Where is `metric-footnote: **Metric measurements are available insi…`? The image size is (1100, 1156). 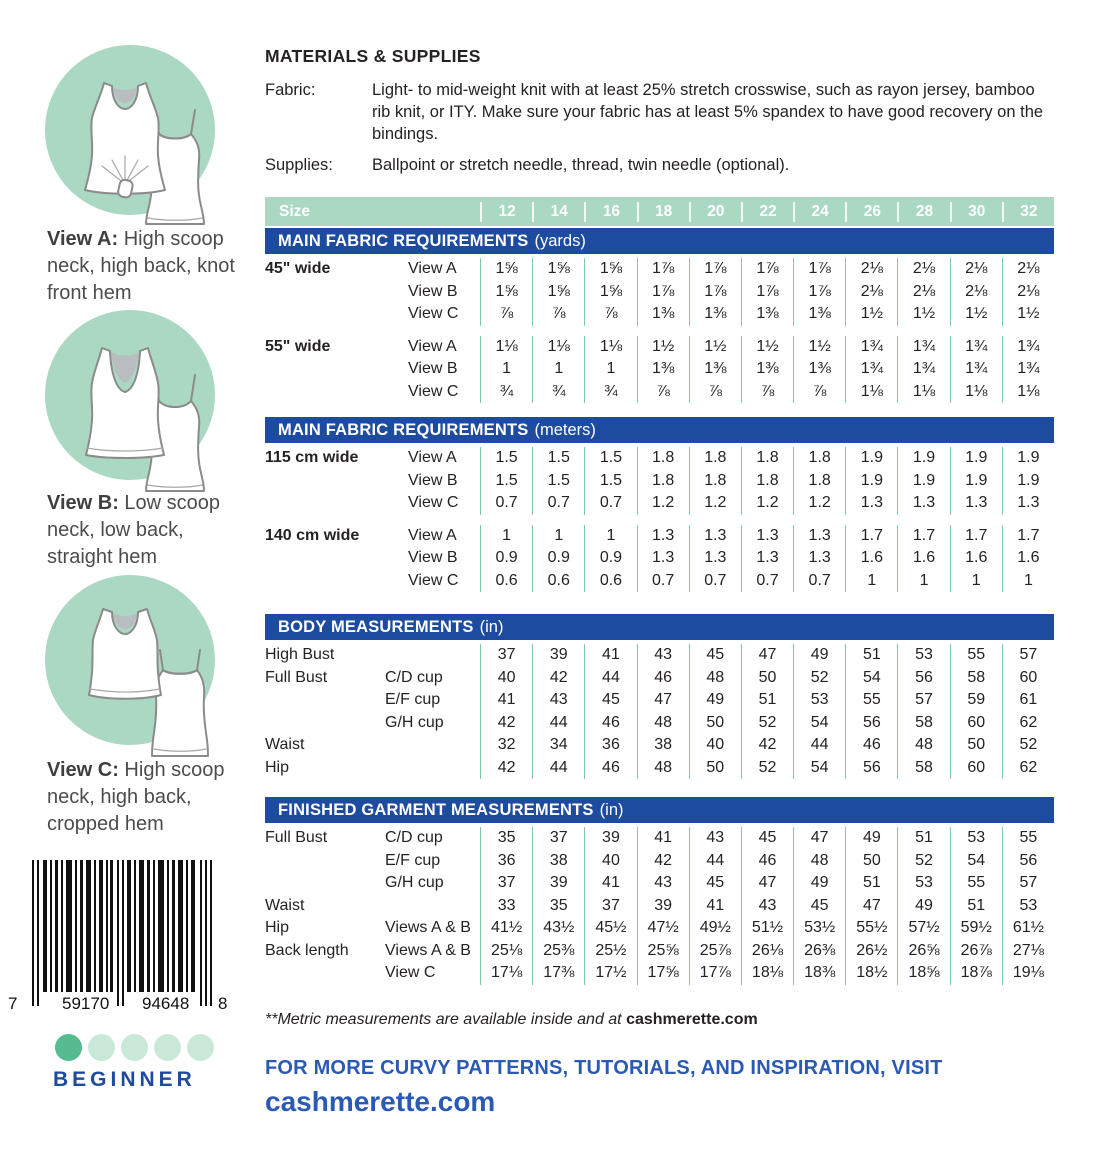
metric-footnote: **Metric measurements are available insi… is located at coordinates (659, 1020).